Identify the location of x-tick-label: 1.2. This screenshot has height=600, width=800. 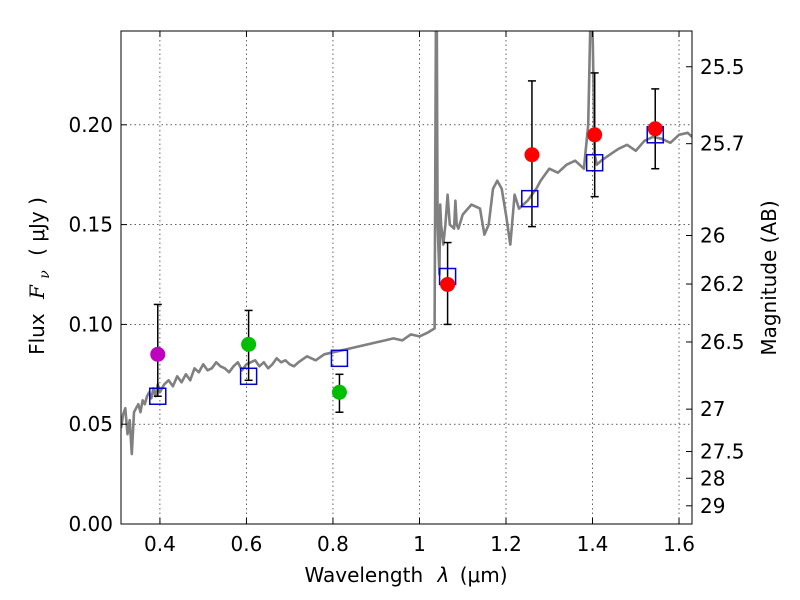
(506, 544).